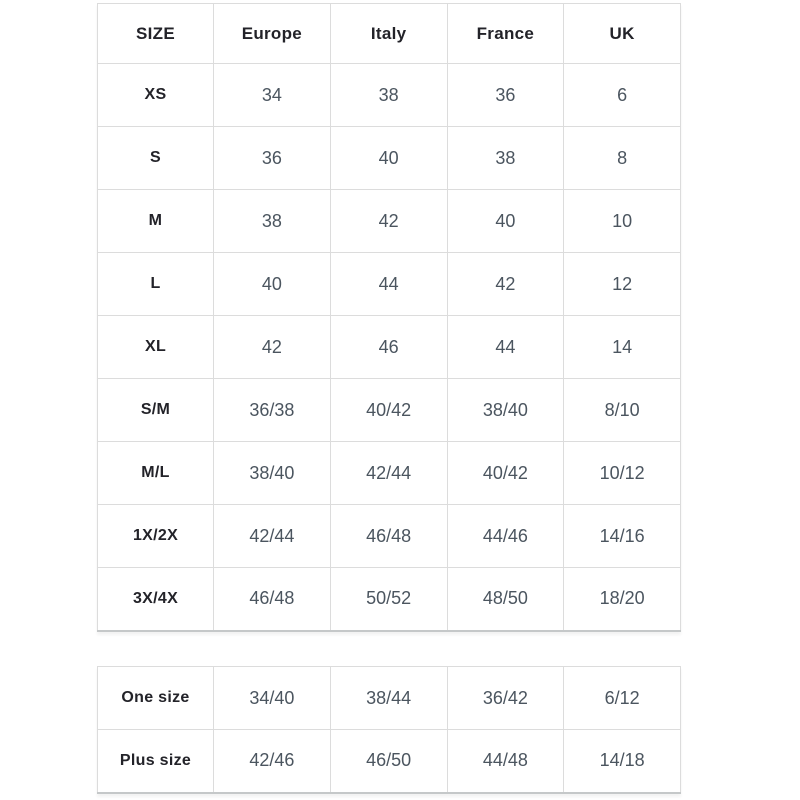  Describe the element at coordinates (155, 410) in the screenshot. I see `row-label: S/M` at that location.